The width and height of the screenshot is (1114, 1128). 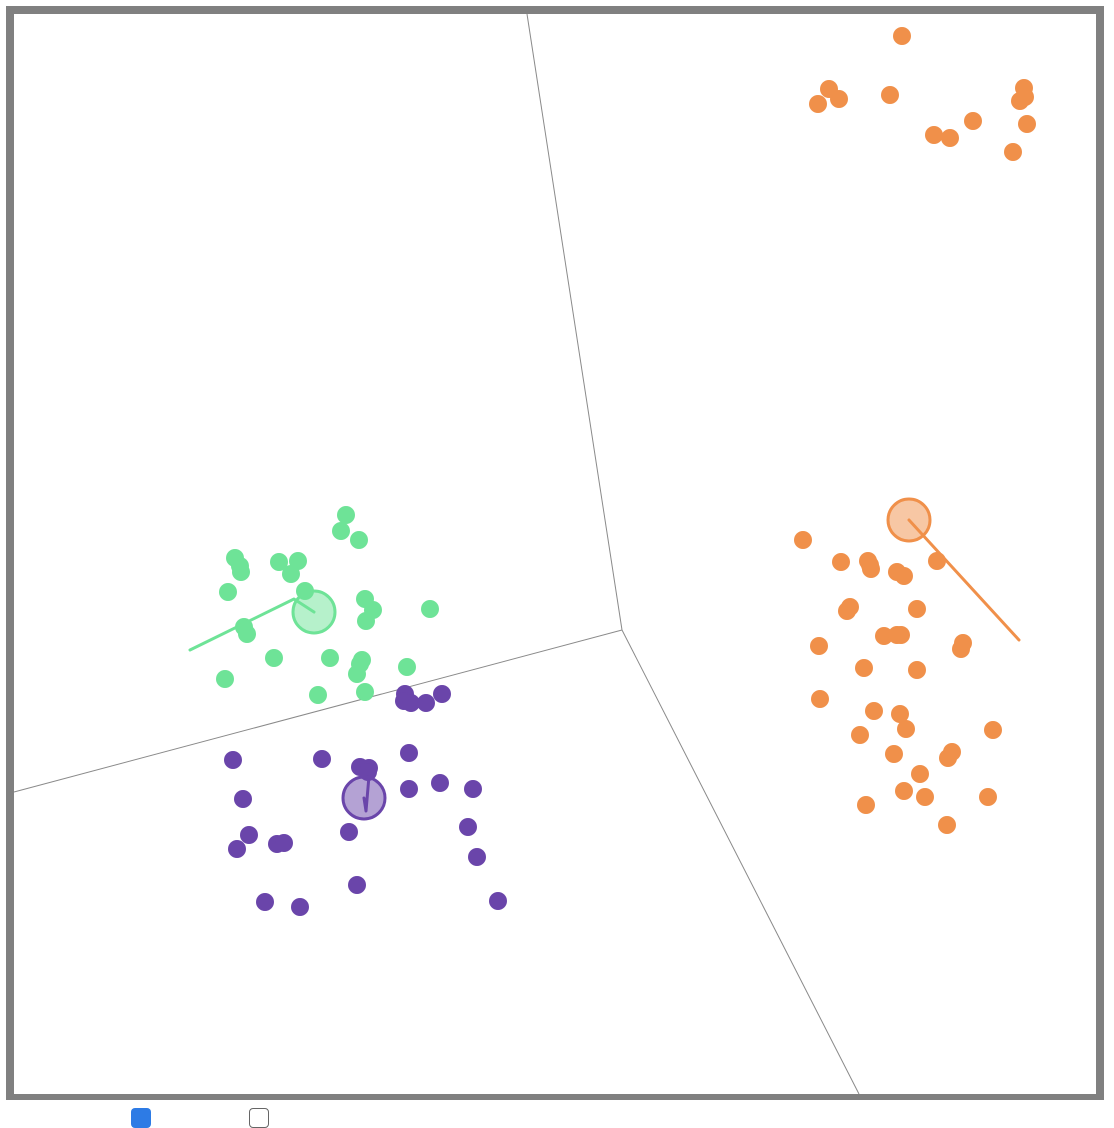 What do you see at coordinates (557, 1114) in the screenshot?
I see `controls-bar` at bounding box center [557, 1114].